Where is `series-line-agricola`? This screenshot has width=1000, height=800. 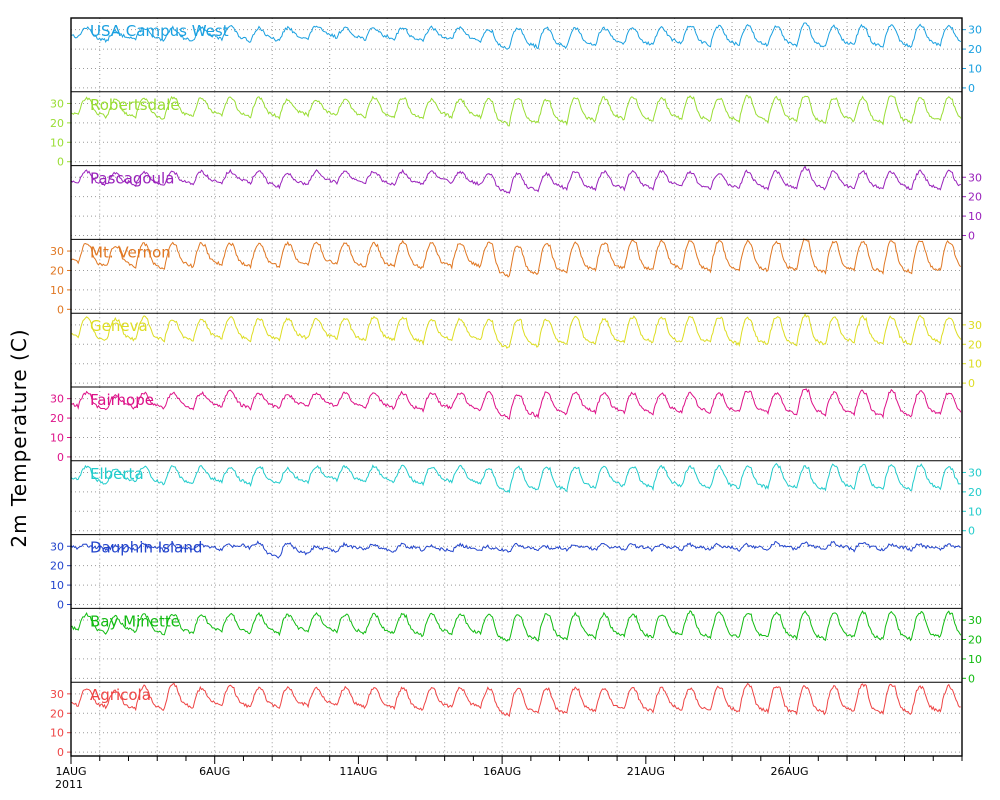
series-line-agricola is located at coordinates (515, 700).